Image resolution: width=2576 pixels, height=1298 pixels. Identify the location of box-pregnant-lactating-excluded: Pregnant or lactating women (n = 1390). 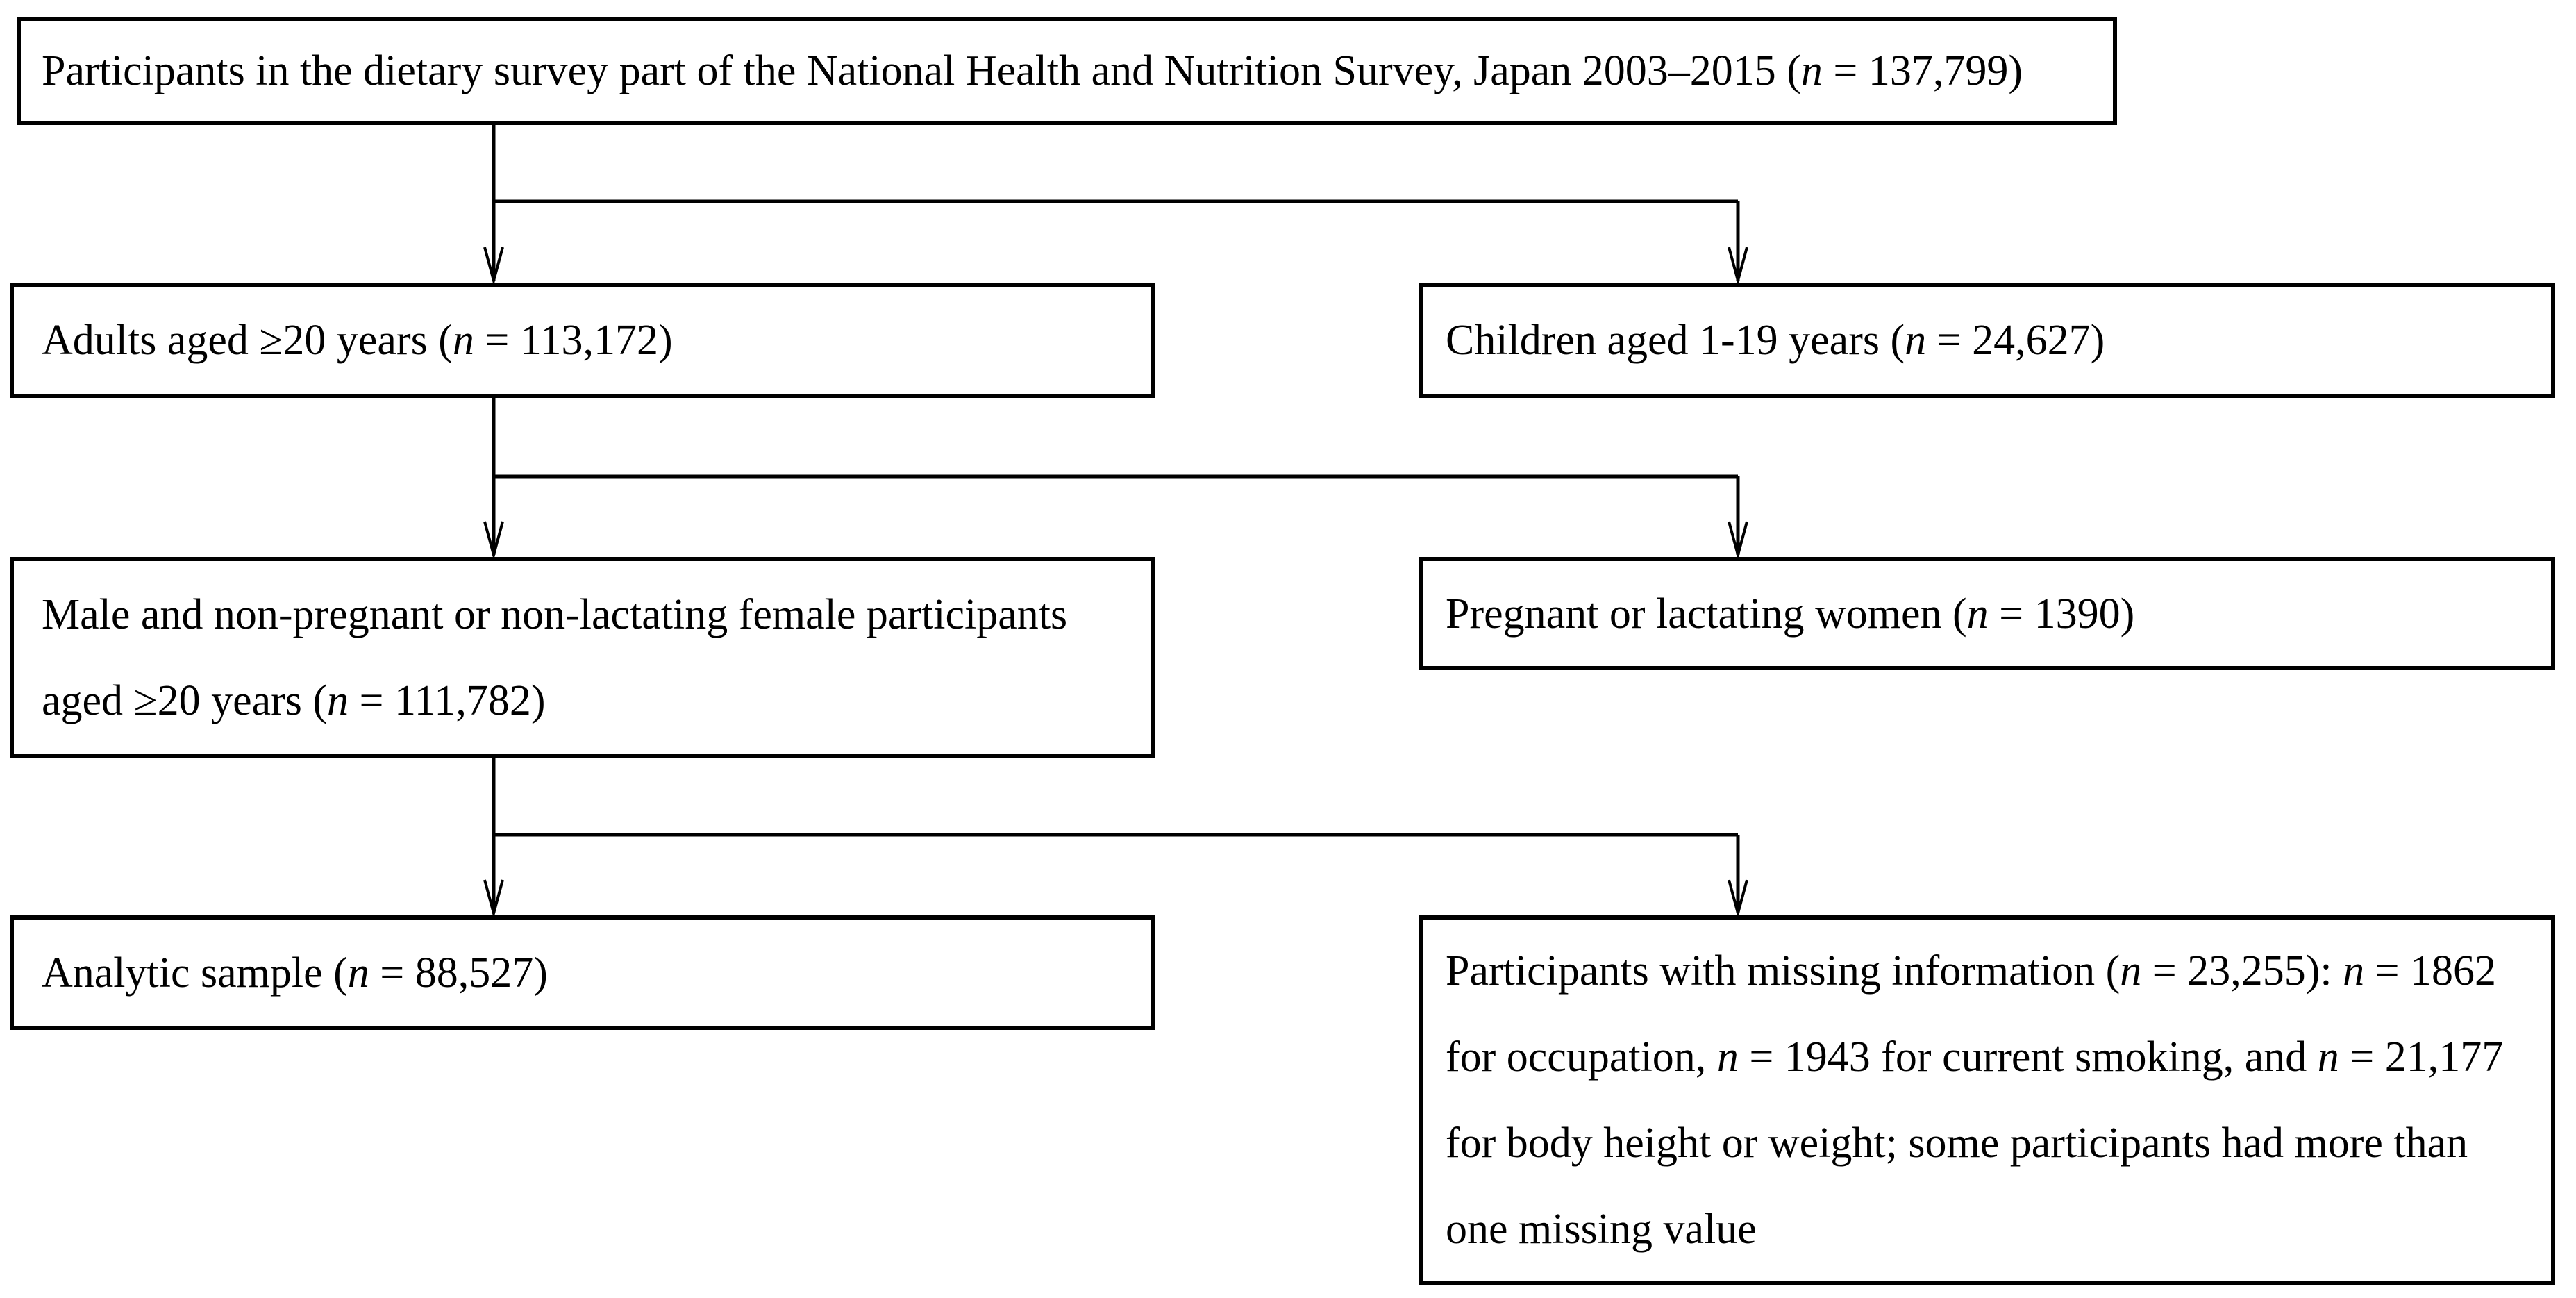
(1987, 613).